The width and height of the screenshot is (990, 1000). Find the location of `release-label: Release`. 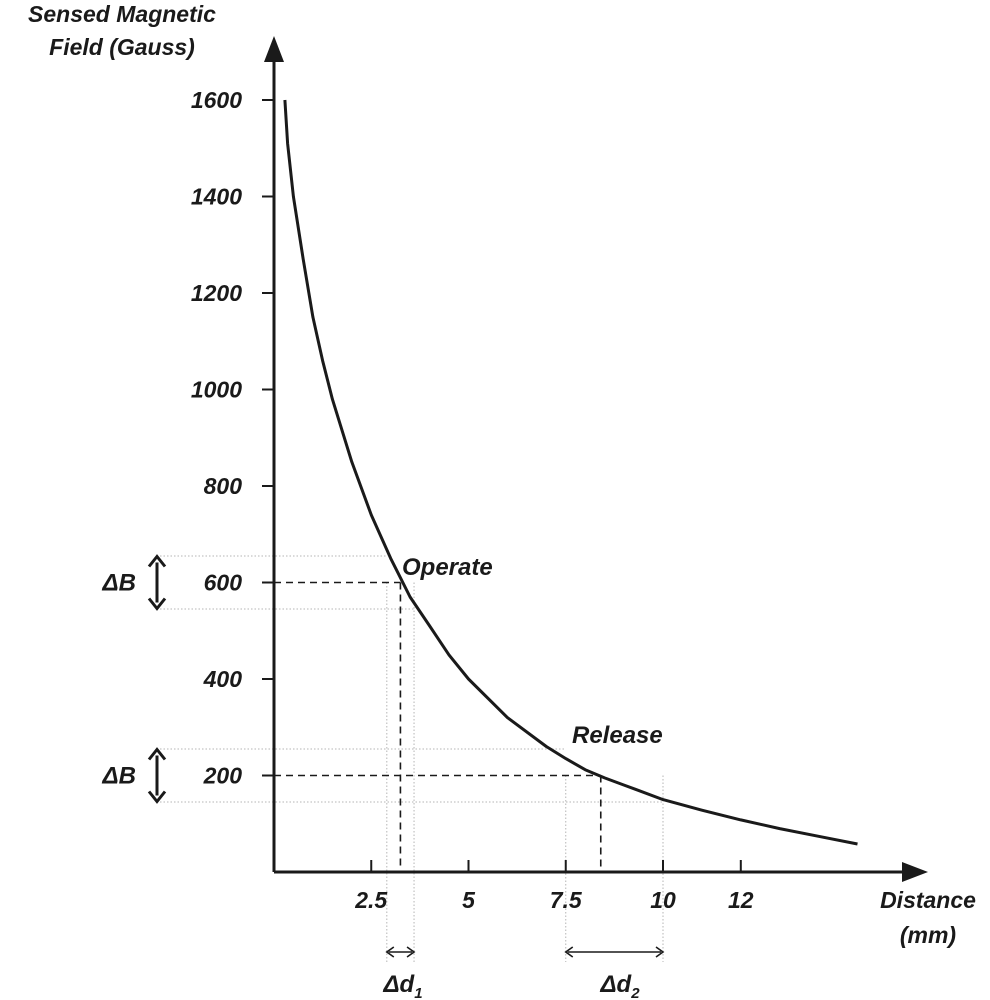

release-label: Release is located at coordinates (617, 735).